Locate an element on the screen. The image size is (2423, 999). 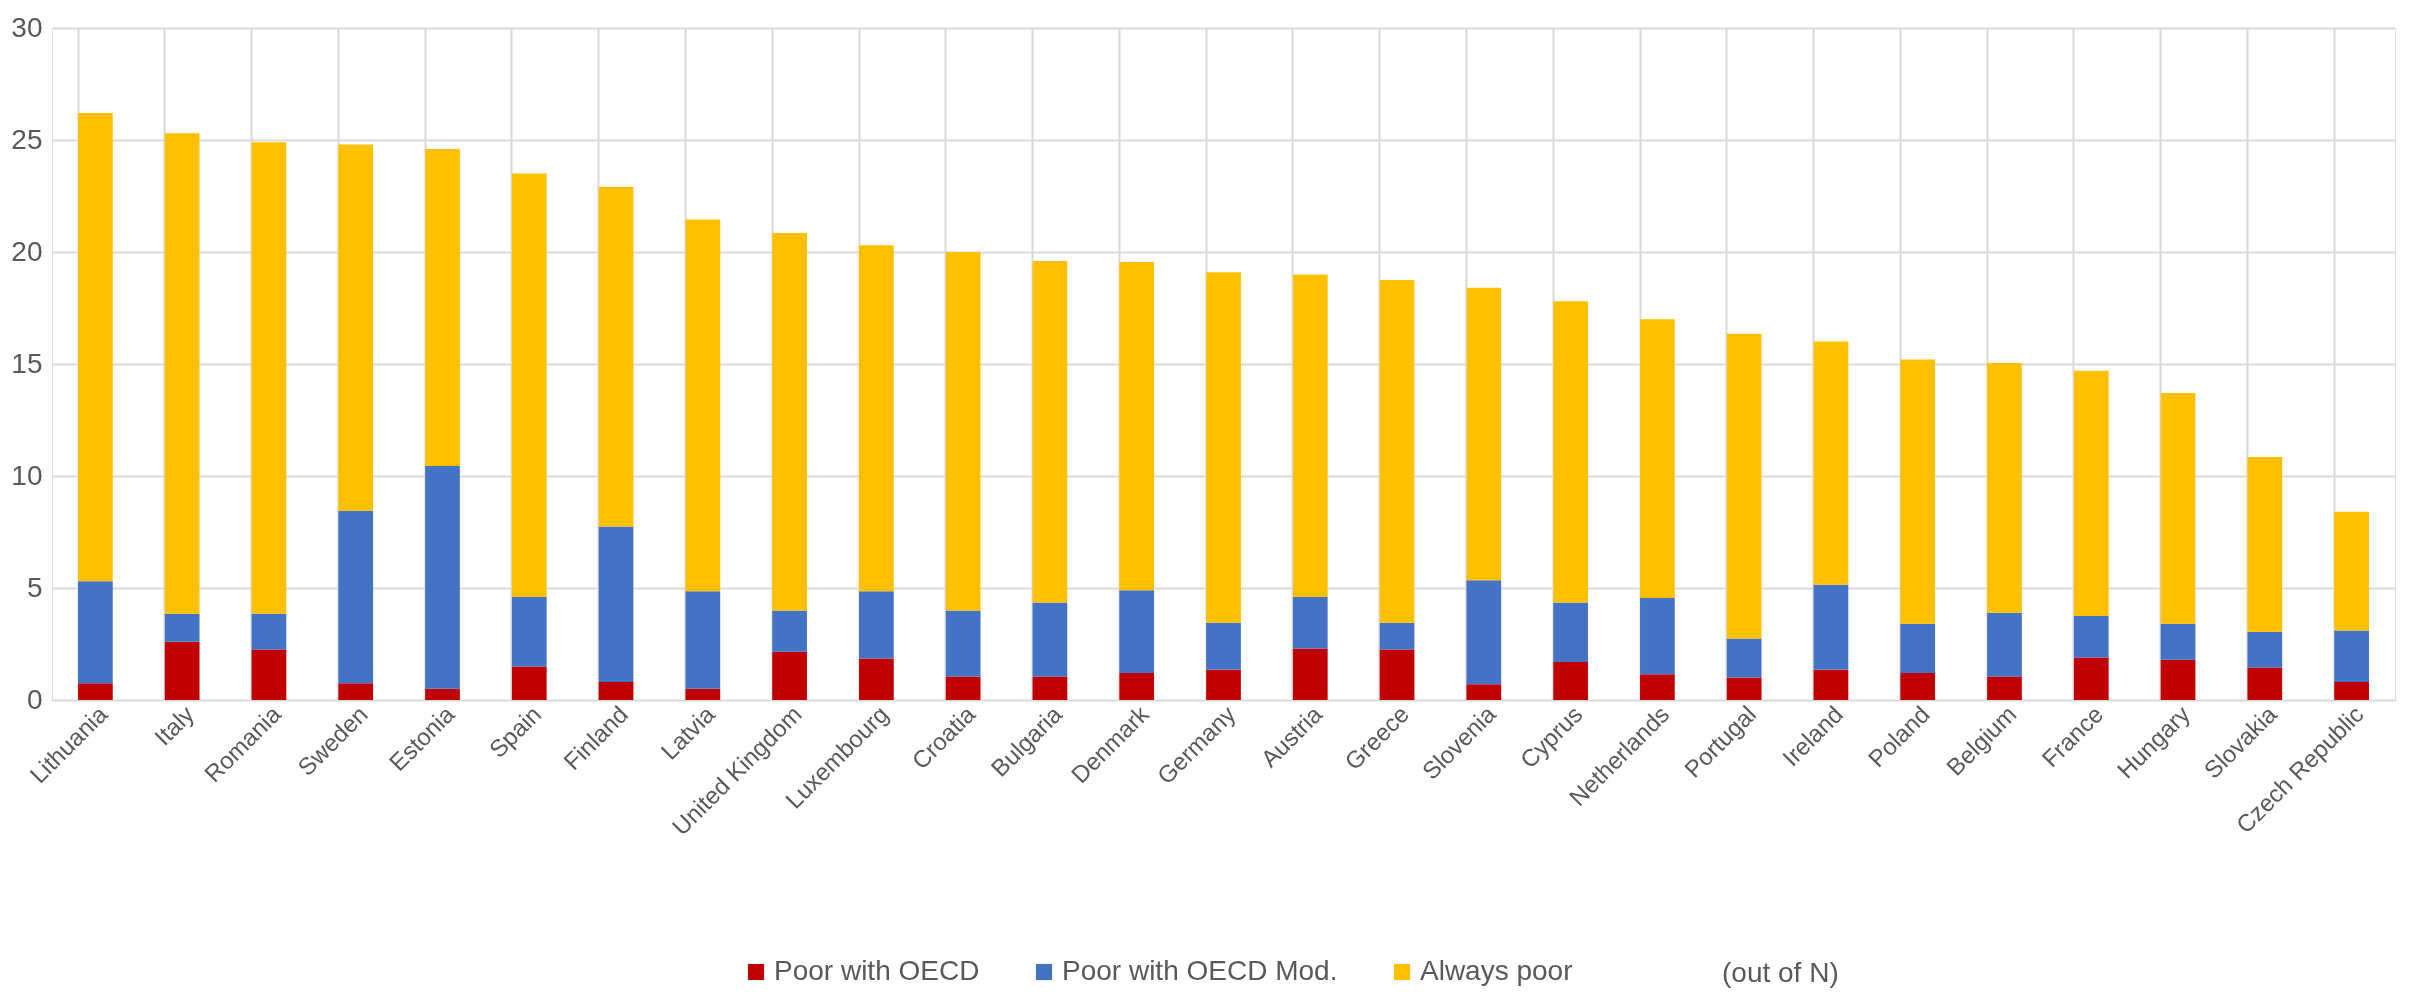
y-tick-label: 25 is located at coordinates (27, 139).